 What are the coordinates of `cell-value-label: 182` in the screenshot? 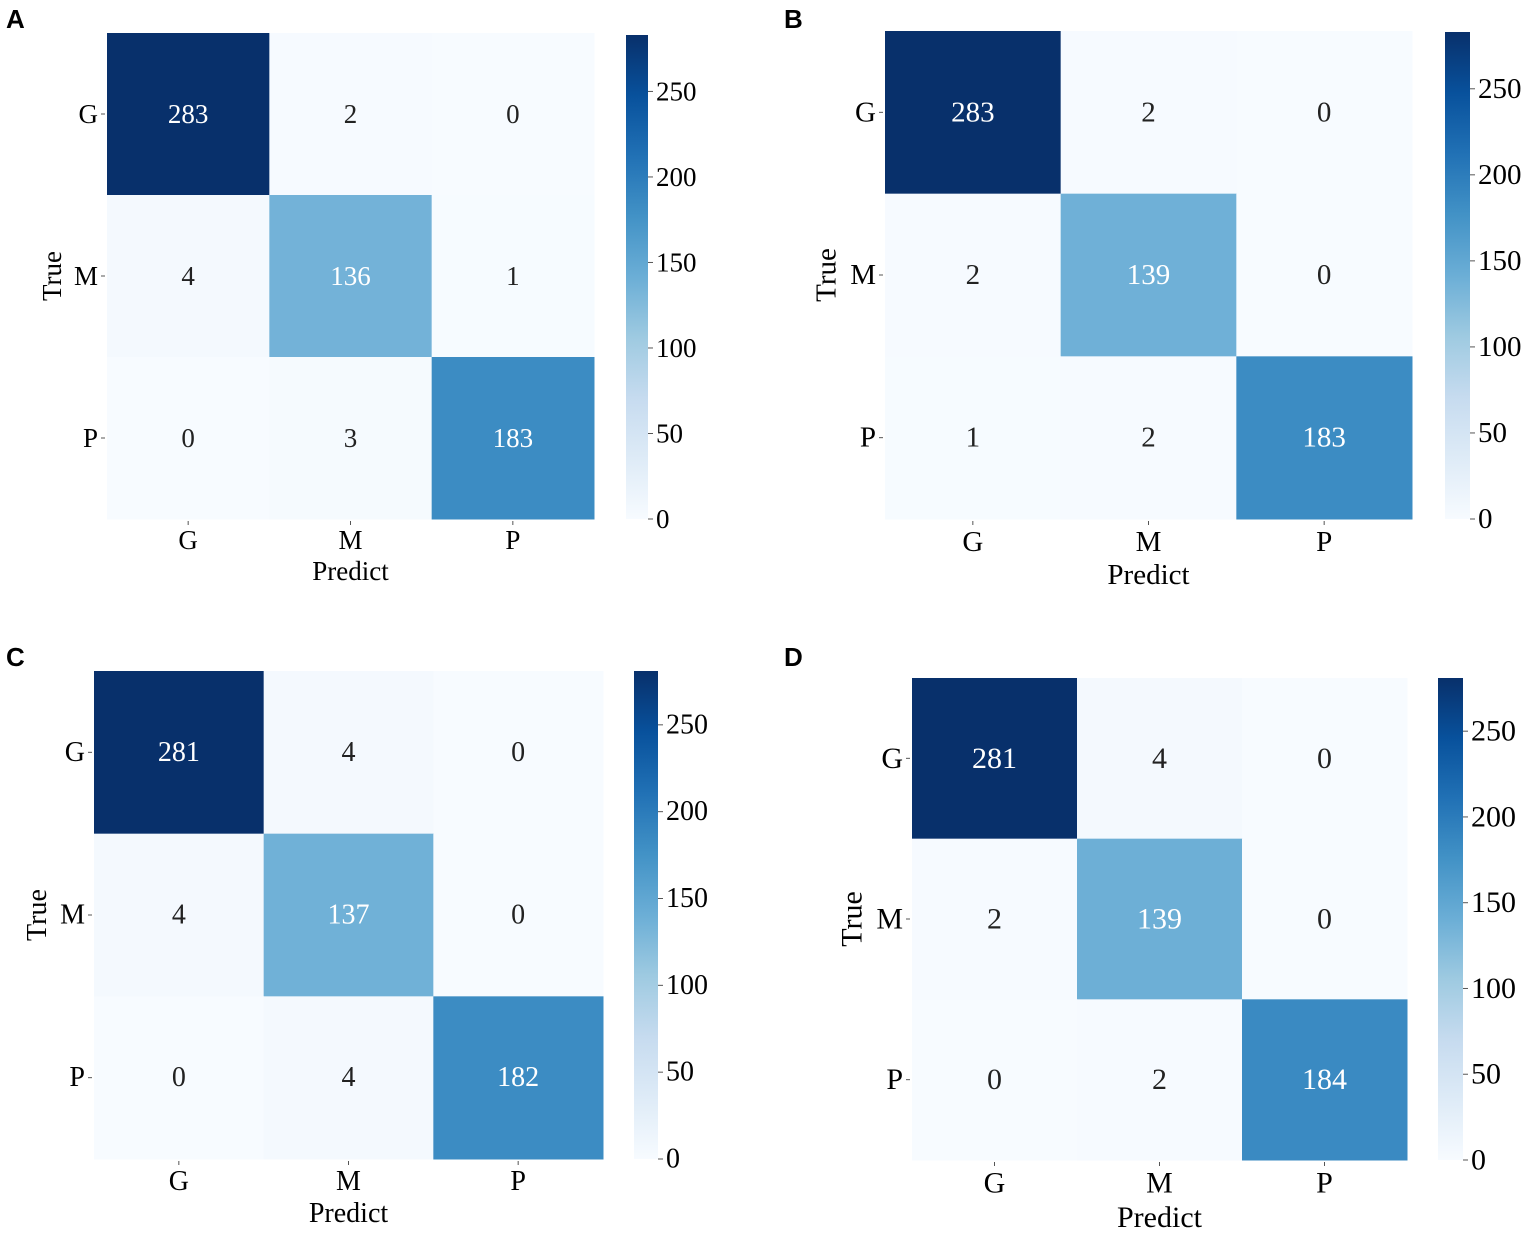 It's located at (518, 1077).